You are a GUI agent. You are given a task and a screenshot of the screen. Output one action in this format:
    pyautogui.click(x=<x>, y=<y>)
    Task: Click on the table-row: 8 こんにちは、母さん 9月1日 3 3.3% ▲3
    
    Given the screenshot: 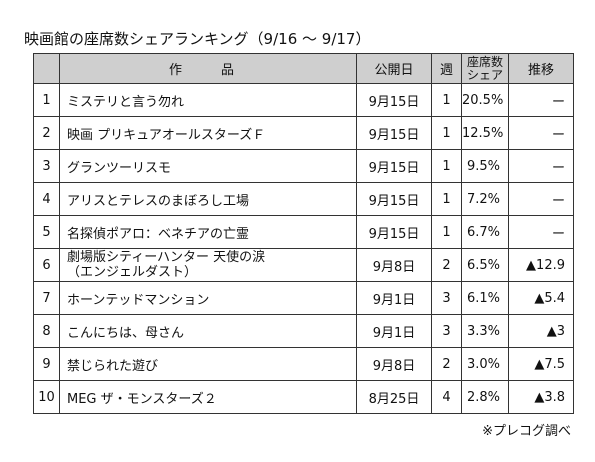 What is the action you would take?
    pyautogui.click(x=303, y=331)
    